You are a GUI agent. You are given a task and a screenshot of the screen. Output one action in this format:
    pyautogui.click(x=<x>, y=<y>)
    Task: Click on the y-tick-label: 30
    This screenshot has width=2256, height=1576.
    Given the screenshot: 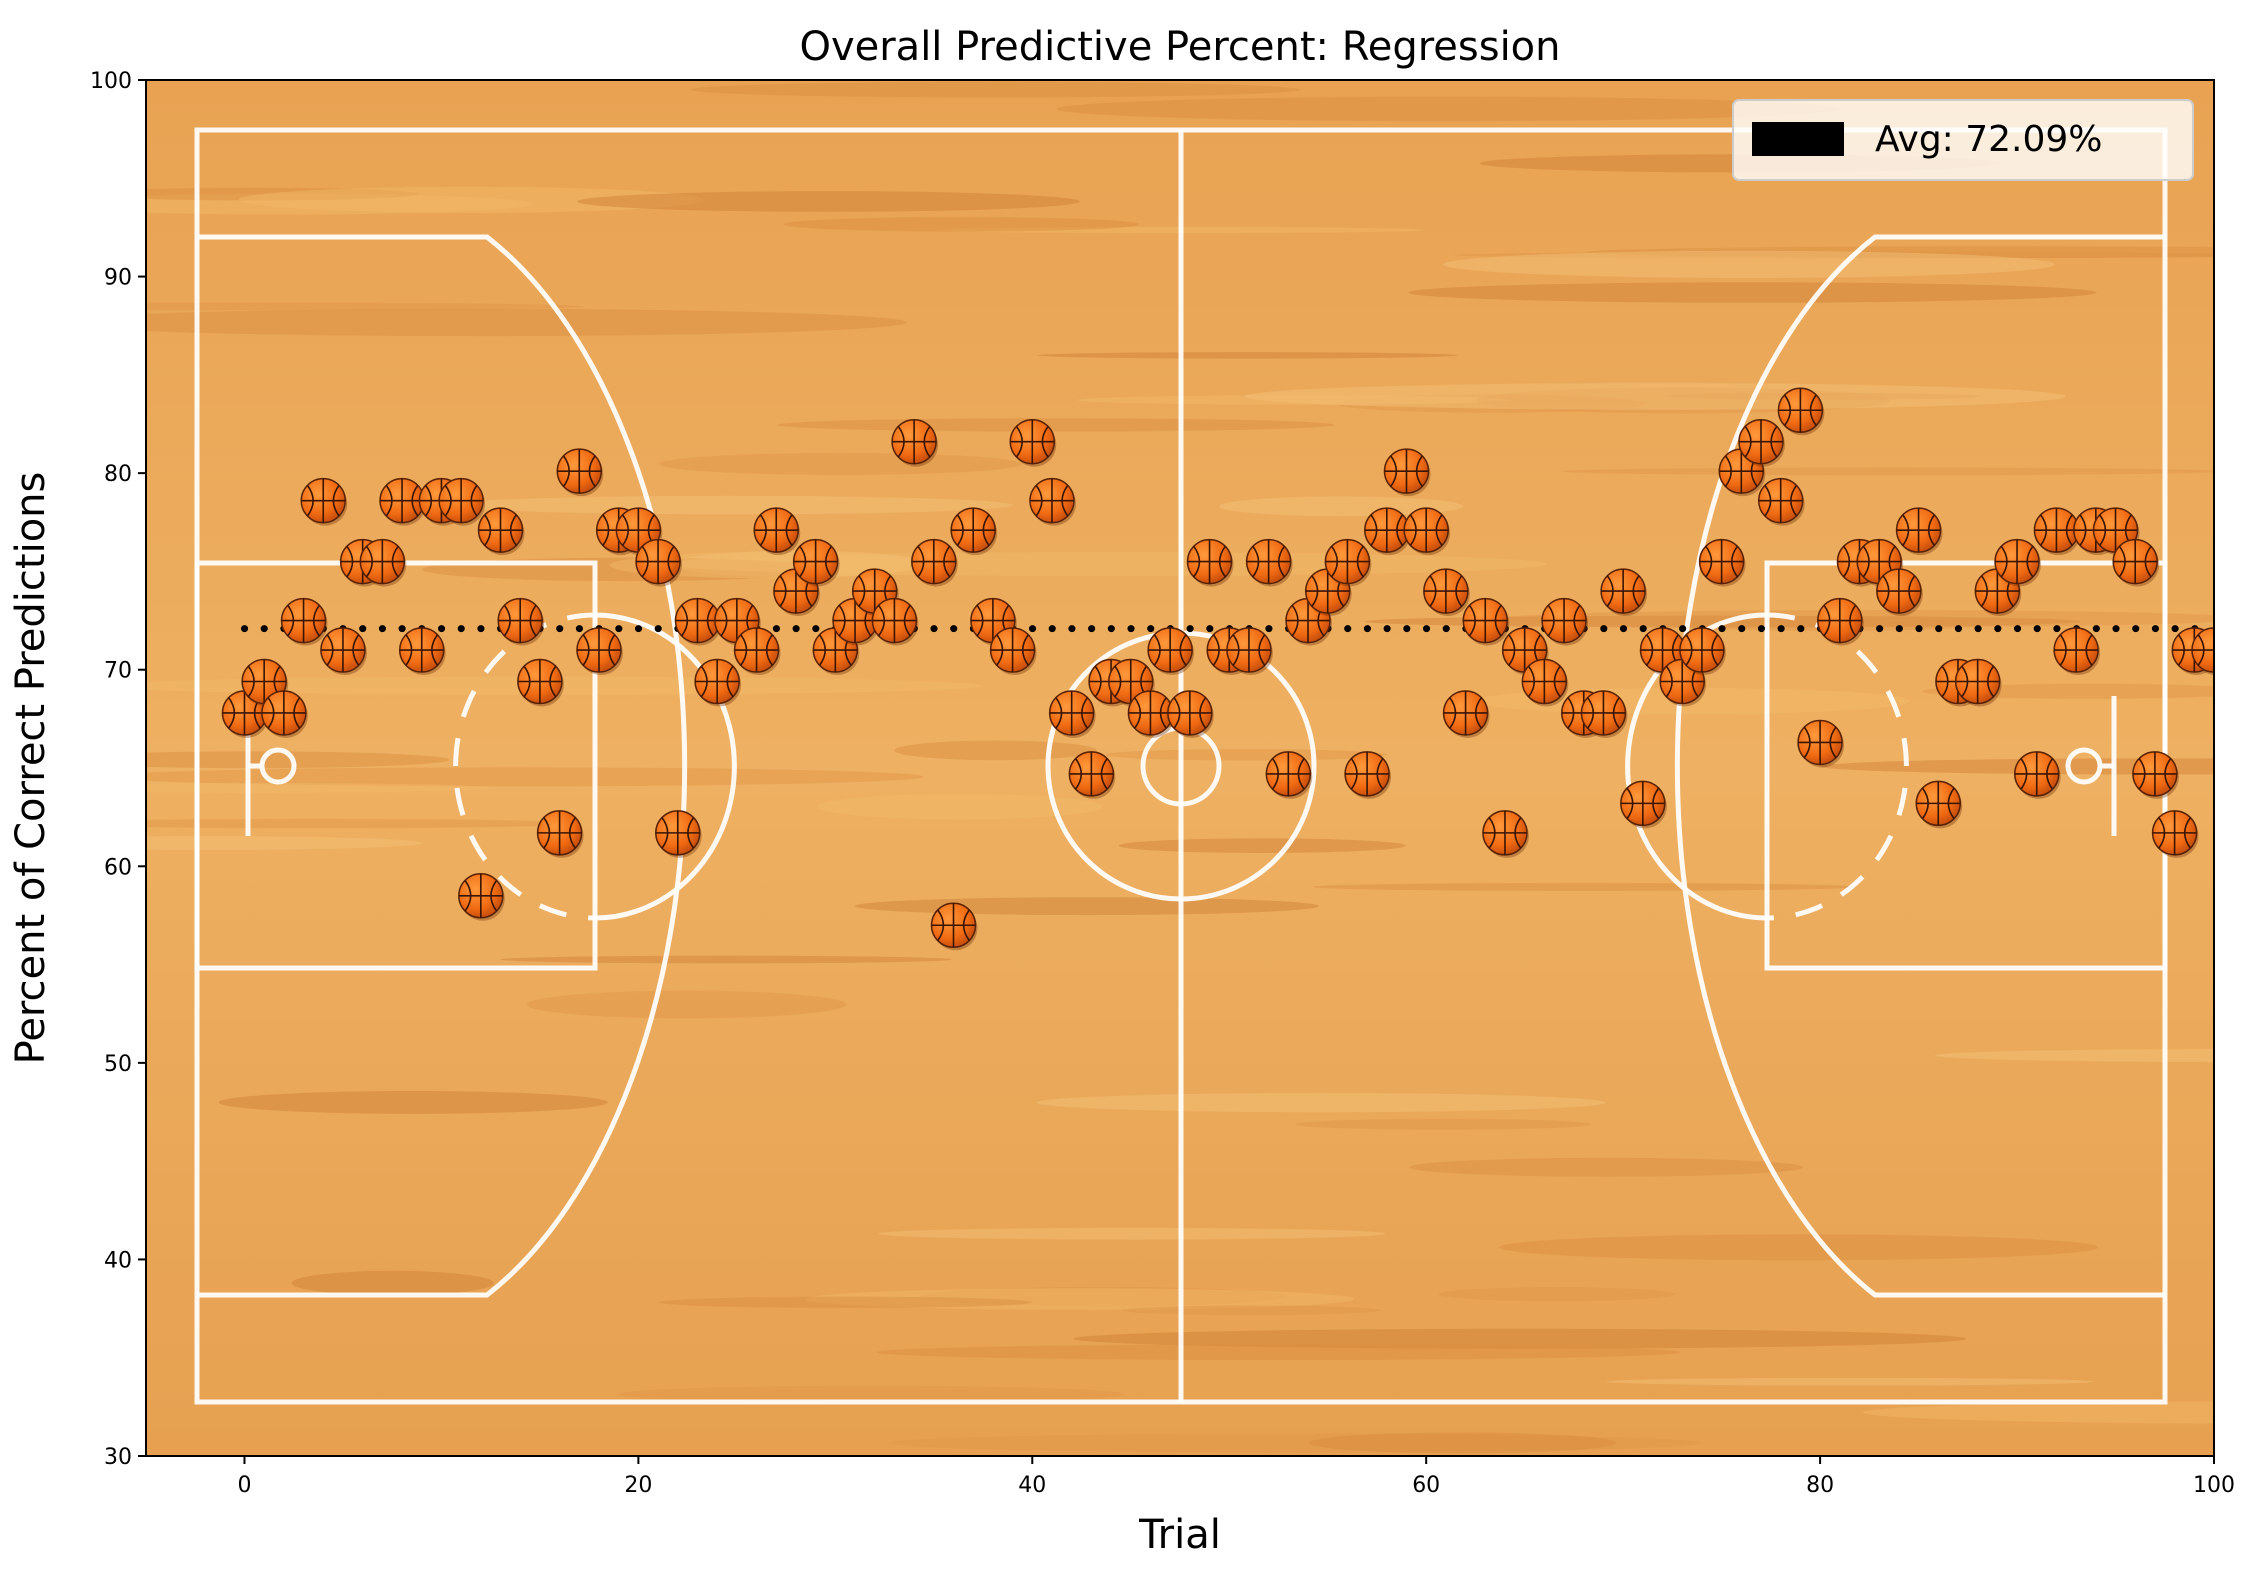 What is the action you would take?
    pyautogui.click(x=118, y=1457)
    